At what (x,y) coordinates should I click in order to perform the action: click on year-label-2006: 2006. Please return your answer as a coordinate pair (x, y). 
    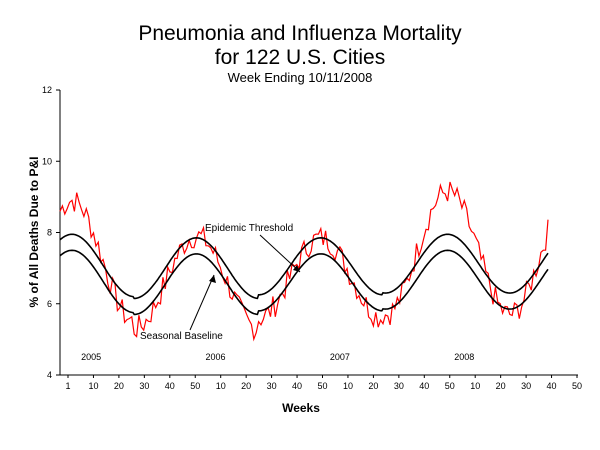
    Looking at the image, I should click on (215, 357).